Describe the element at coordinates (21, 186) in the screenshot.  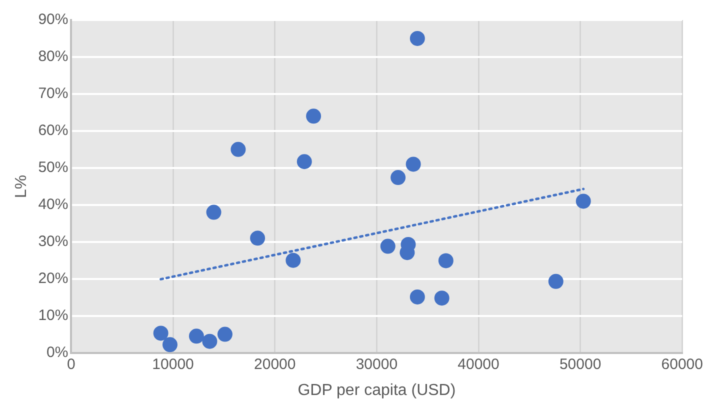
I see `y-axis-title: L%` at that location.